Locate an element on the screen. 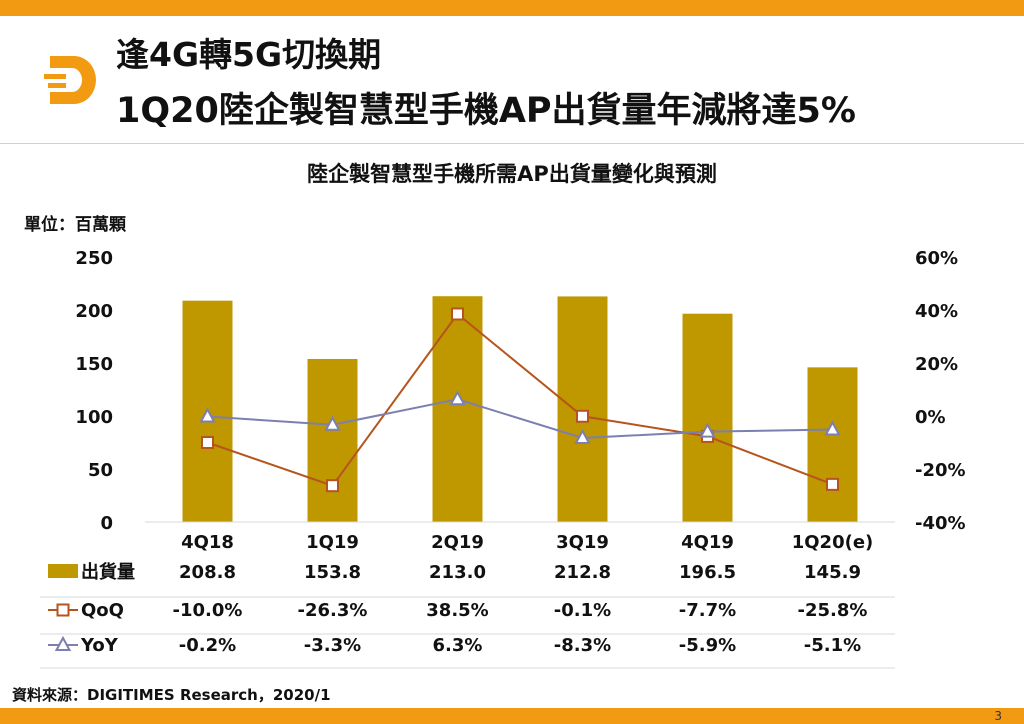 The image size is (1024, 724). yoy-line is located at coordinates (520, 419).